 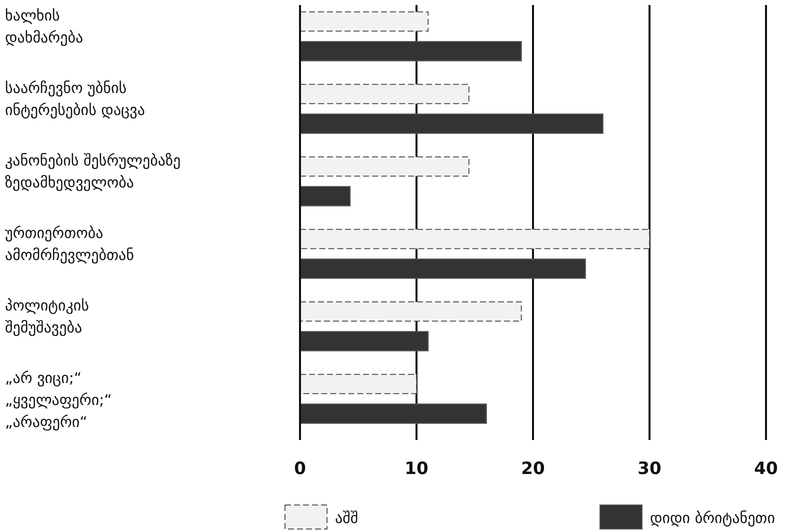 What do you see at coordinates (58, 400) in the screenshot?
I see `y-tick-label: „არ ვიცი;“ „ყველაფერი;“ „არაფერი“` at bounding box center [58, 400].